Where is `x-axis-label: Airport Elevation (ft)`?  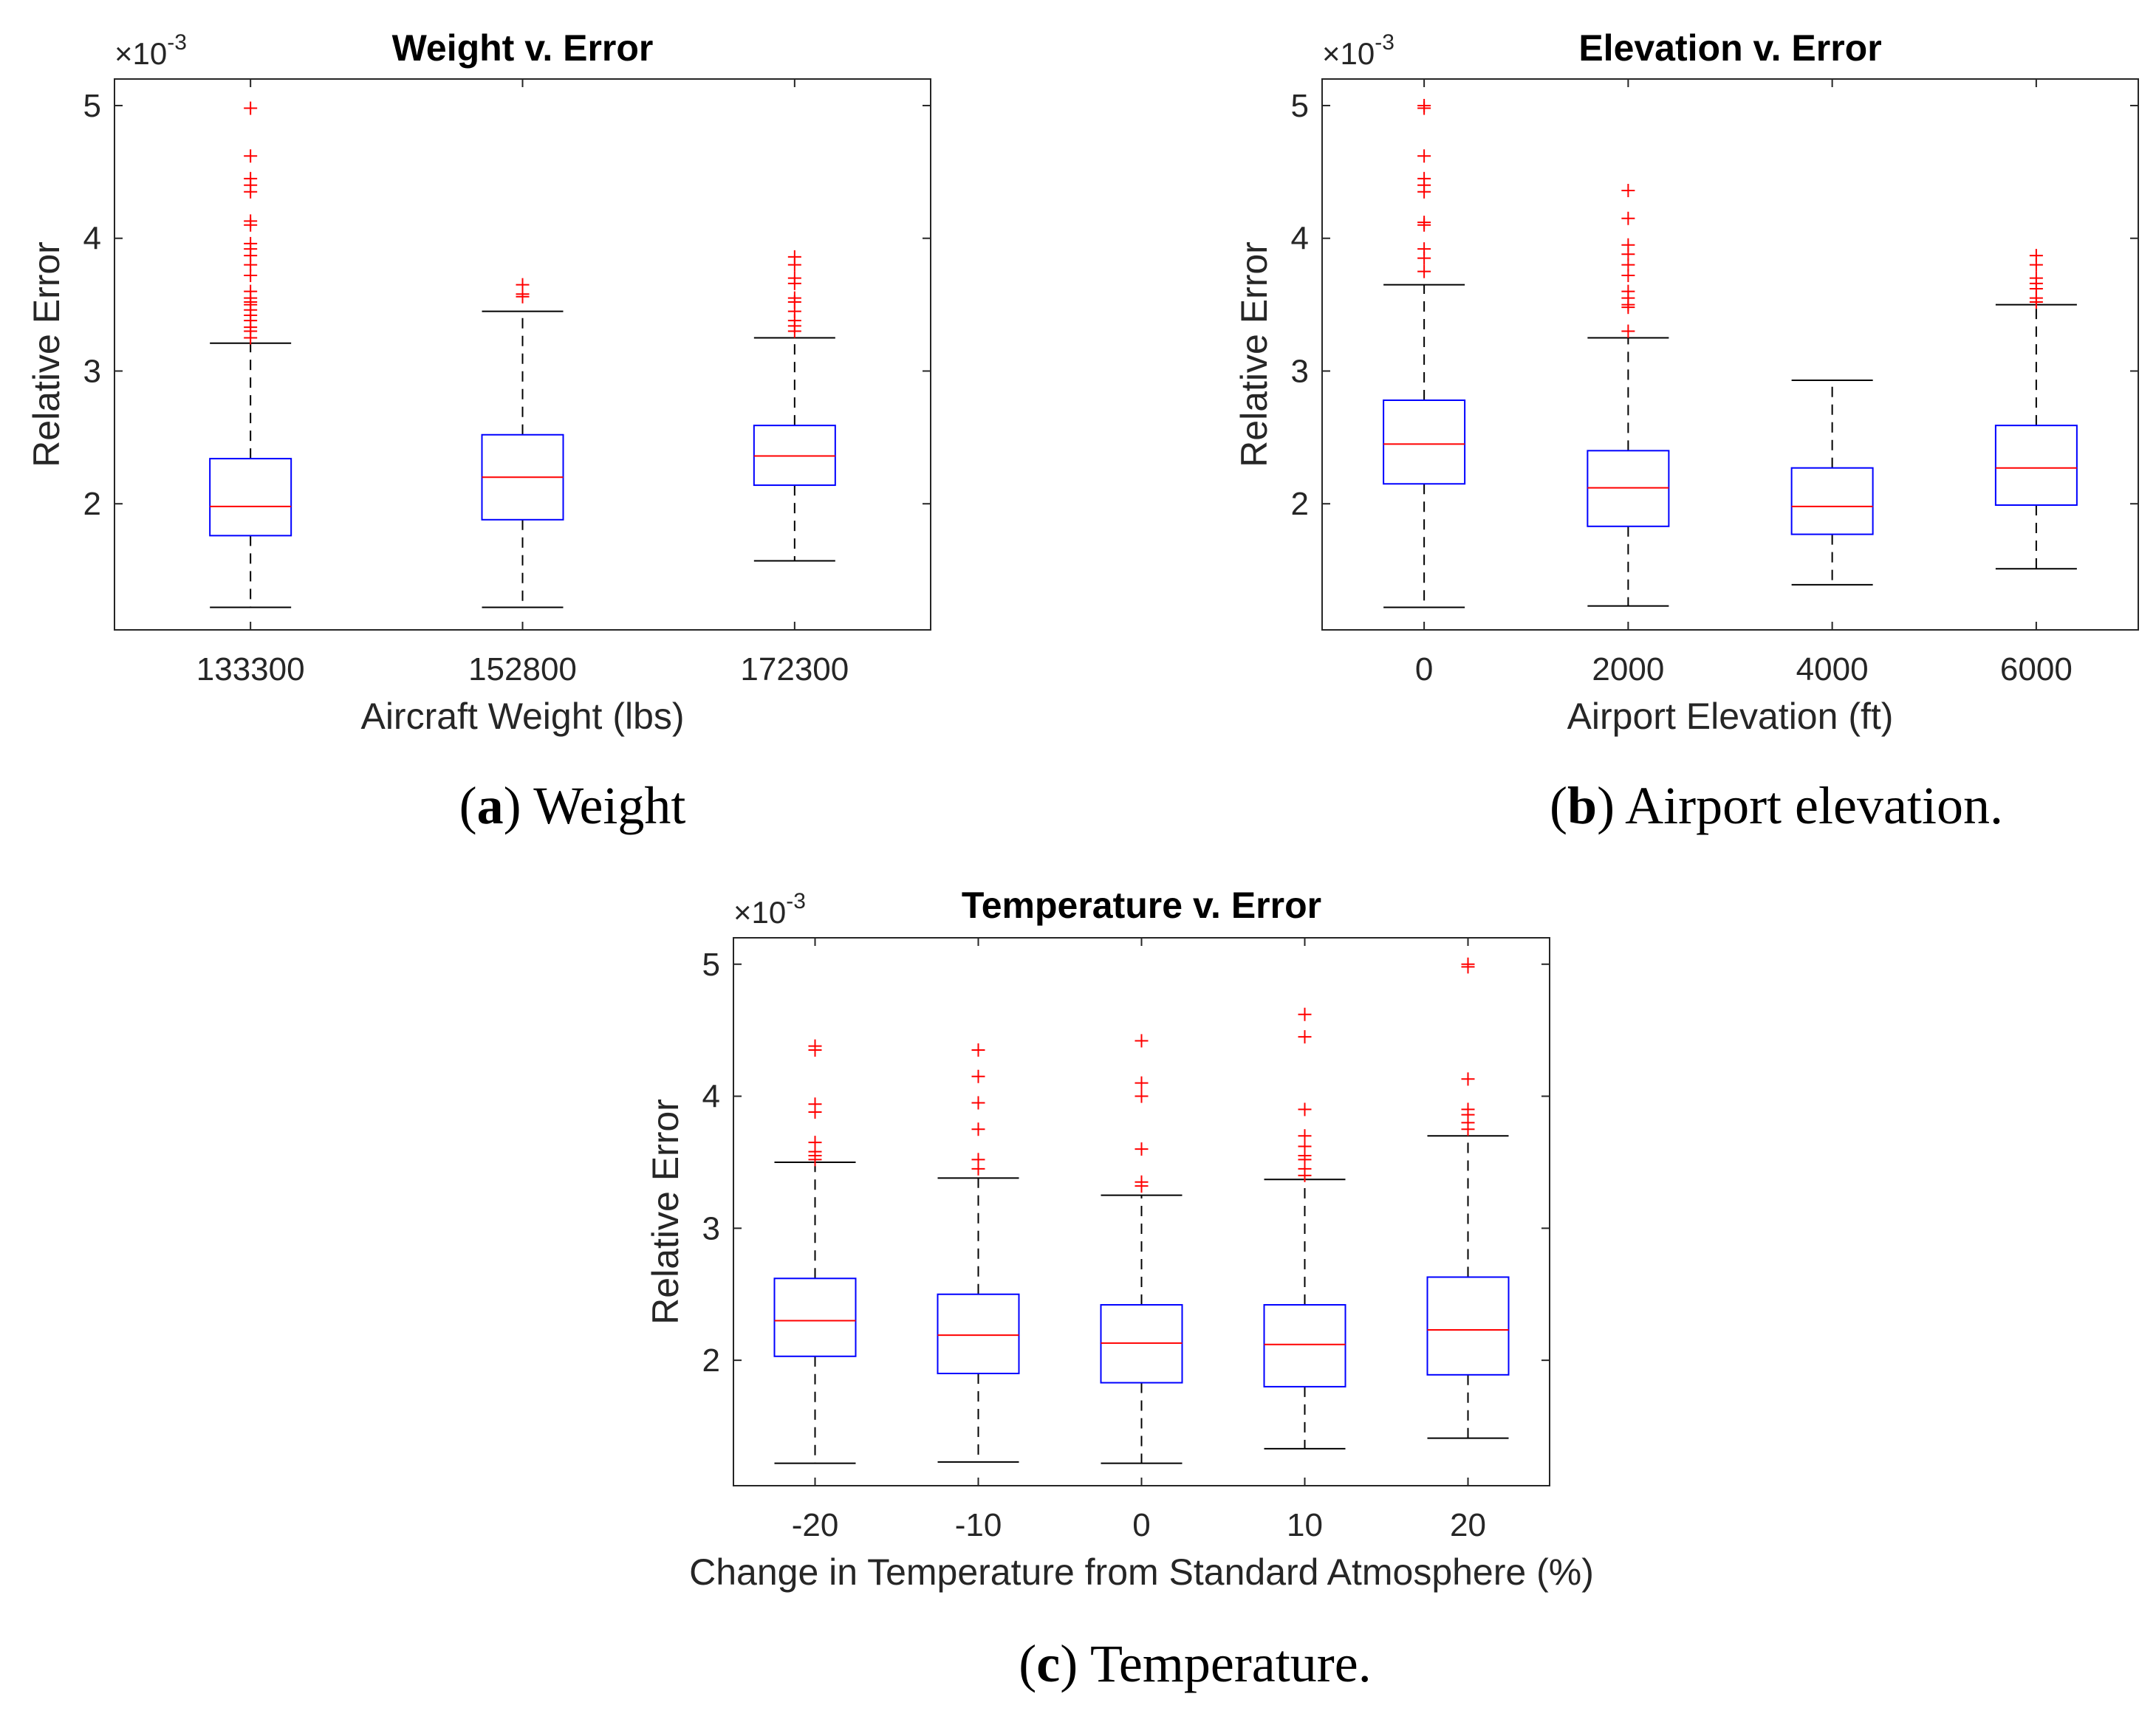 x-axis-label: Airport Elevation (ft) is located at coordinates (1730, 716).